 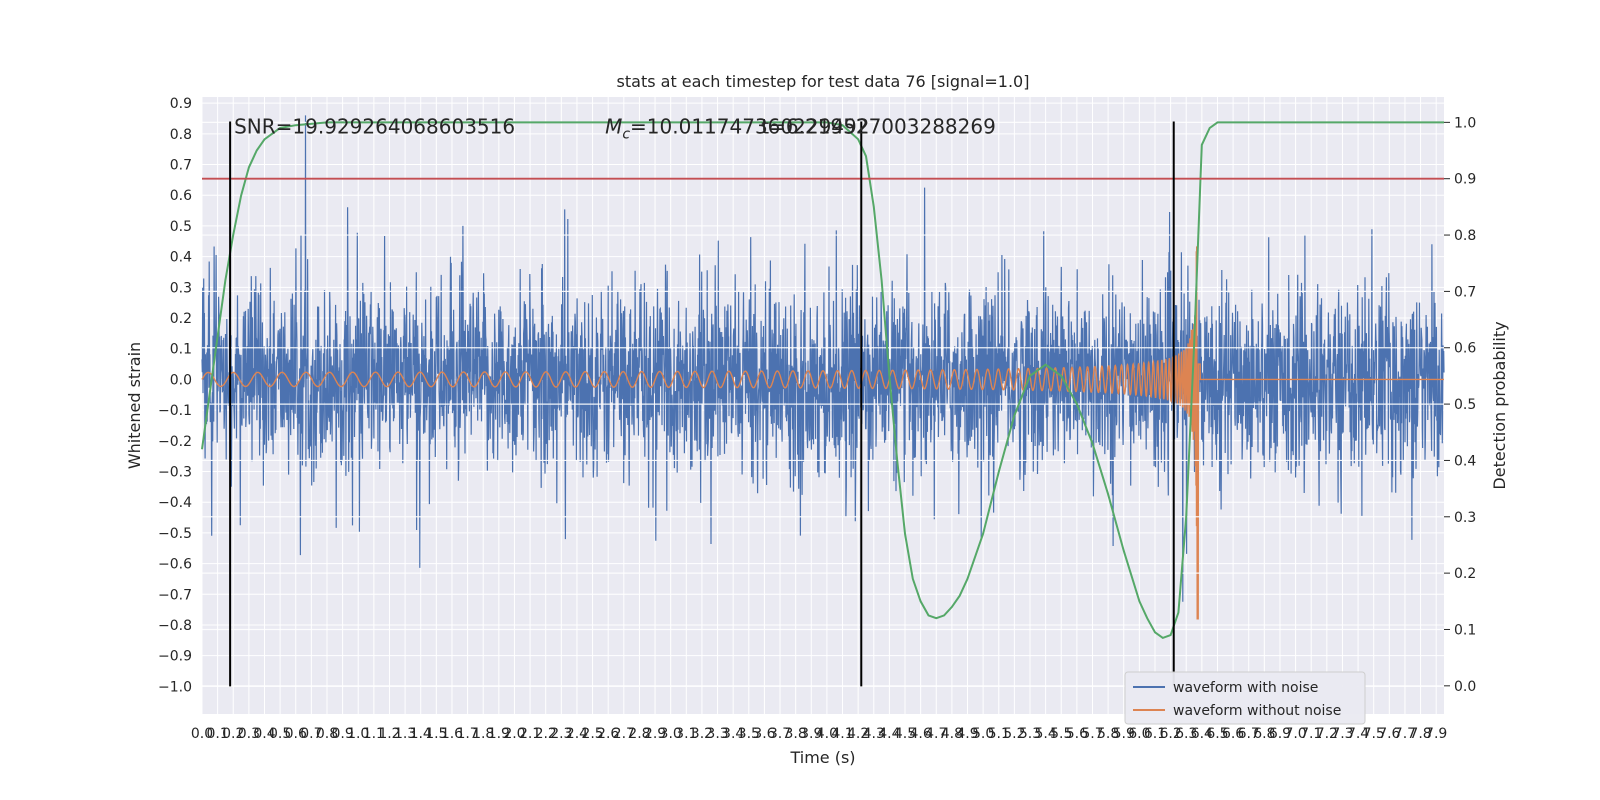 What do you see at coordinates (1295, 734) in the screenshot?
I see `x-tick-label: 7.0` at bounding box center [1295, 734].